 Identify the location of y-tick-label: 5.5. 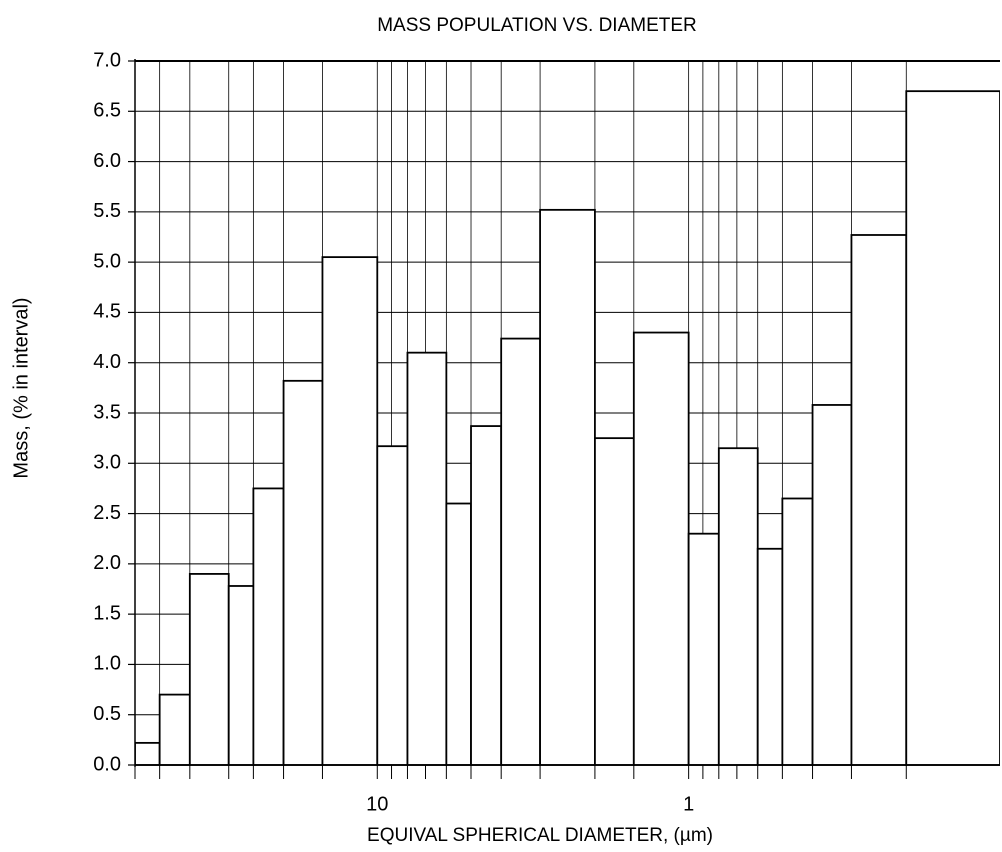
(107, 211).